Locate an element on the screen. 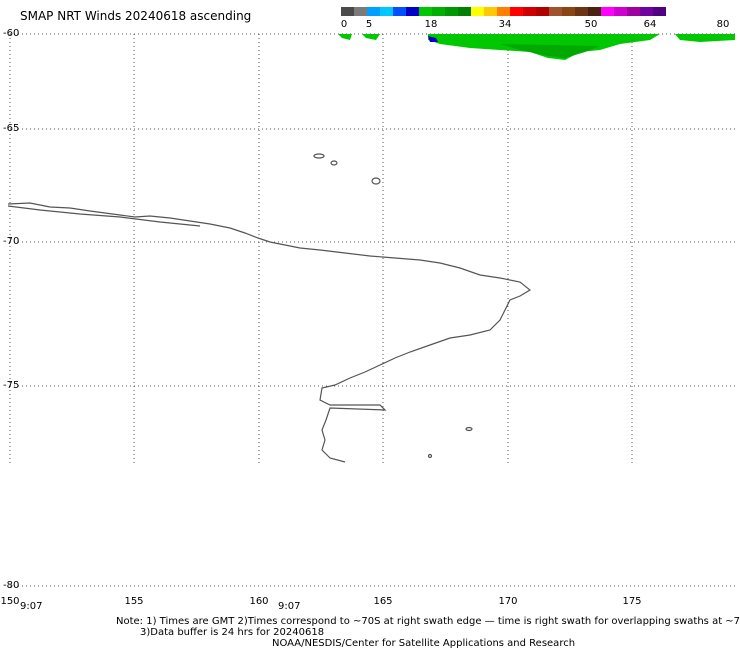 This screenshot has height=650, width=740. latitude-label: -65 is located at coordinates (11, 128).